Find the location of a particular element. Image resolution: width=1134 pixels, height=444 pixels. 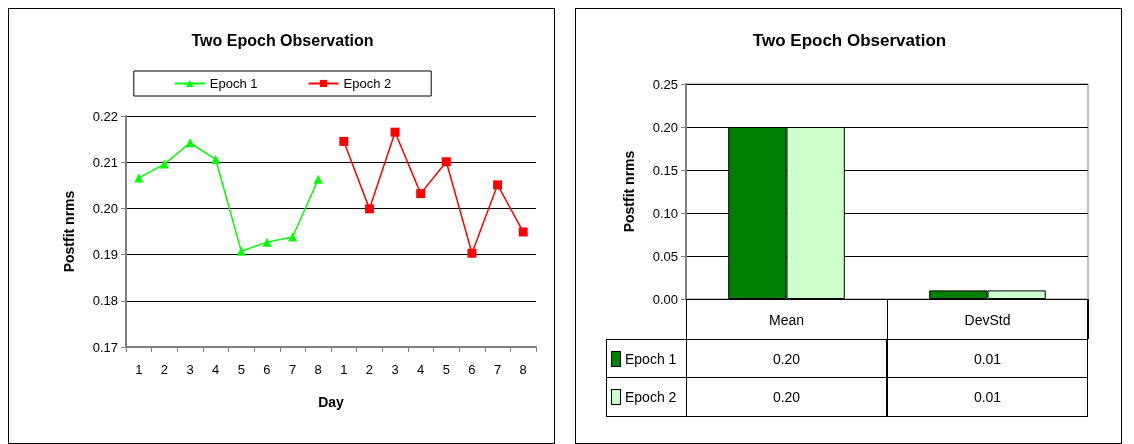

y-tick-label: 0.15 is located at coordinates (665, 170).